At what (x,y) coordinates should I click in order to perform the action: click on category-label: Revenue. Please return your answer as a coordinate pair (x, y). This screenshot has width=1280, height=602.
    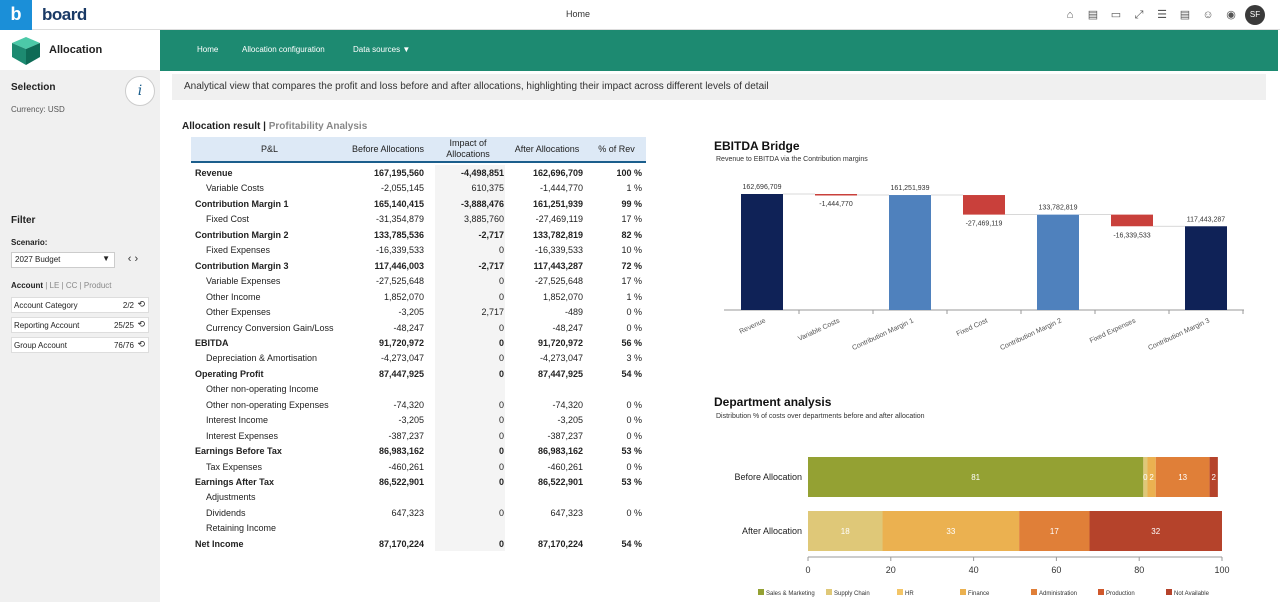
    Looking at the image, I should click on (752, 326).